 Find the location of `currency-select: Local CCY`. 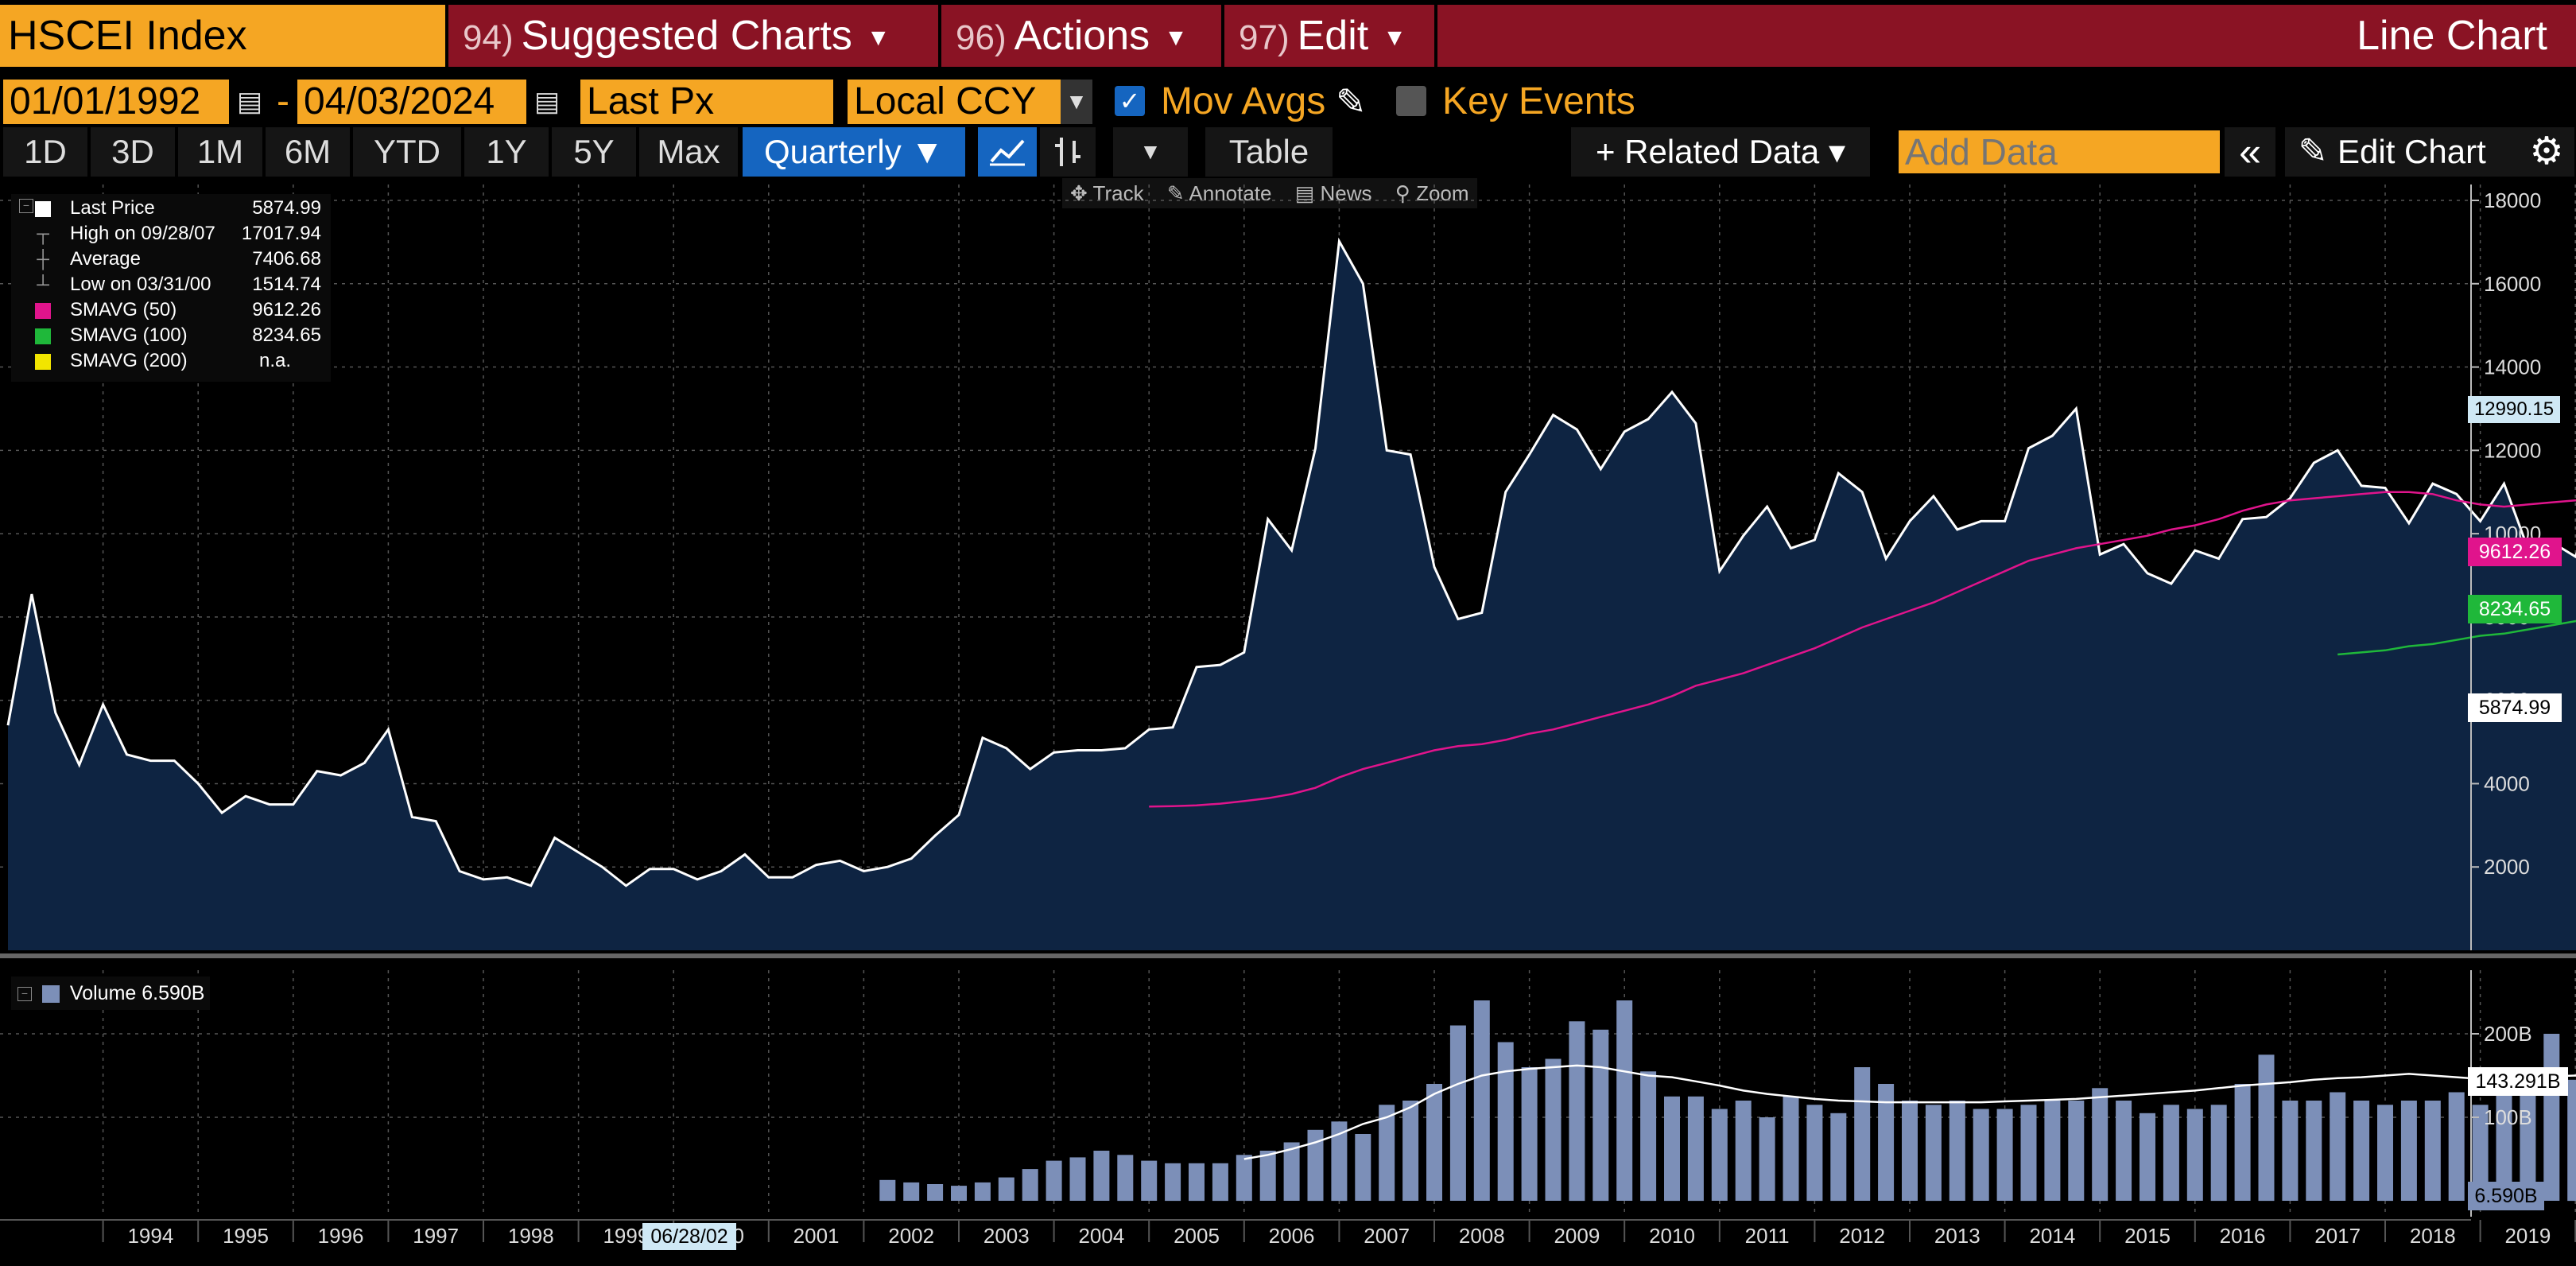

currency-select: Local CCY is located at coordinates (968, 102).